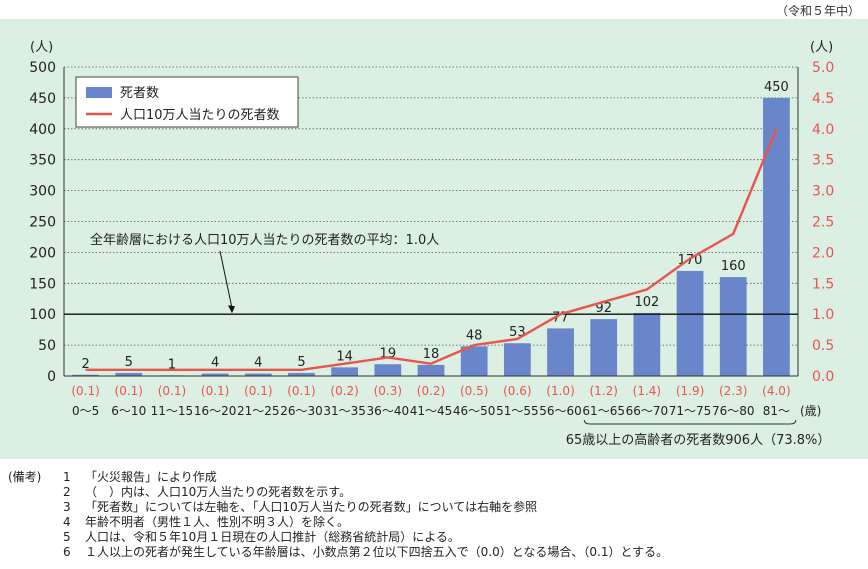 The height and width of the screenshot is (569, 868). Describe the element at coordinates (823, 284) in the screenshot. I see `y-right-tick-label: 1.5` at that location.